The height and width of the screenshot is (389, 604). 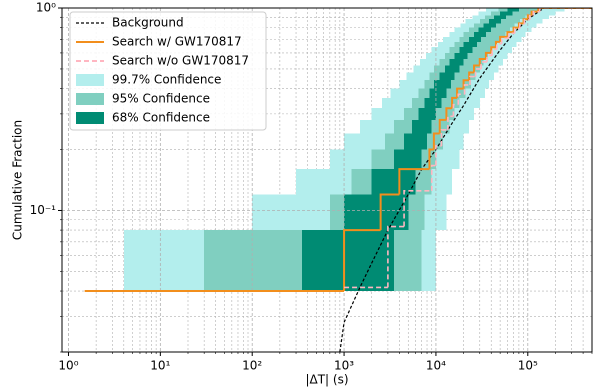 I want to click on x-tick-label: 10², so click(x=252, y=366).